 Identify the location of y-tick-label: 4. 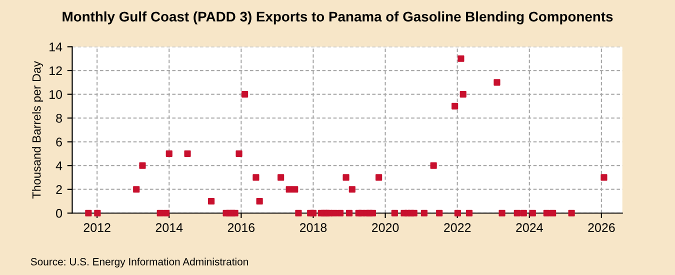
(59, 166).